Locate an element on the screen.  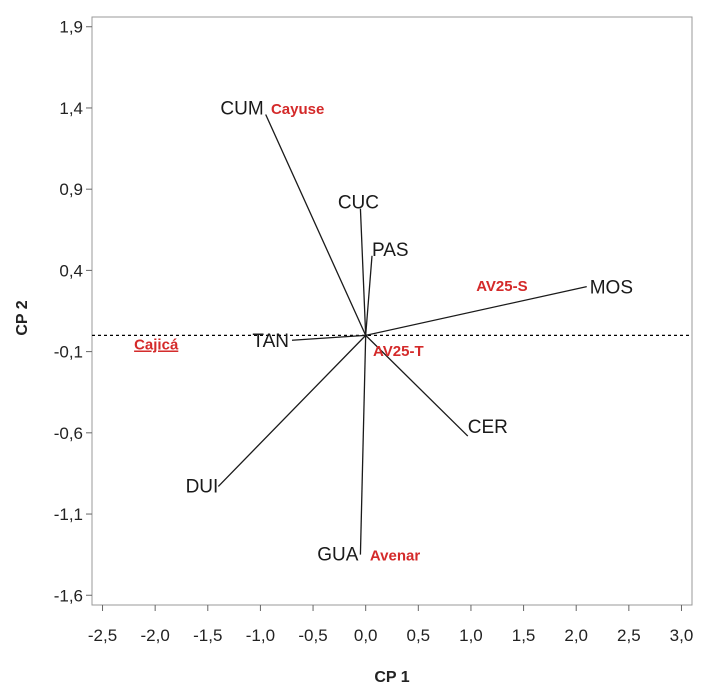
x-tick-label: 2,0 is located at coordinates (576, 635).